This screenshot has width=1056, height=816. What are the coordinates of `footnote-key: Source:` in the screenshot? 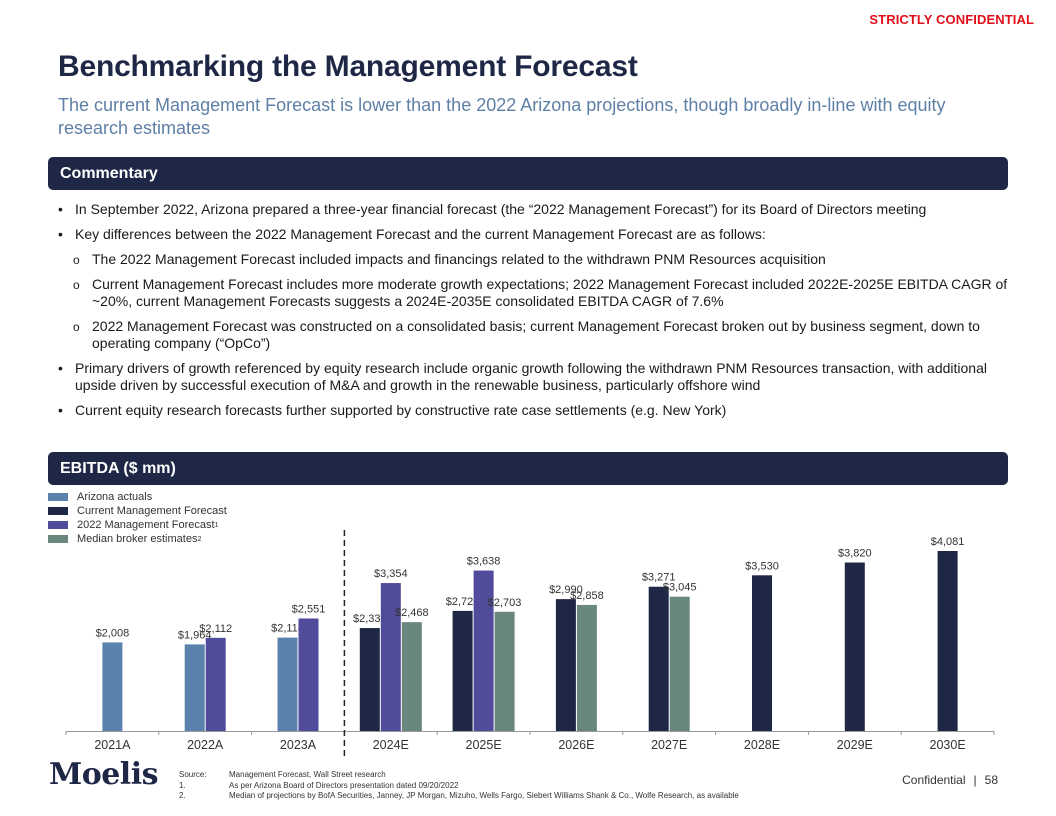 It's located at (193, 774).